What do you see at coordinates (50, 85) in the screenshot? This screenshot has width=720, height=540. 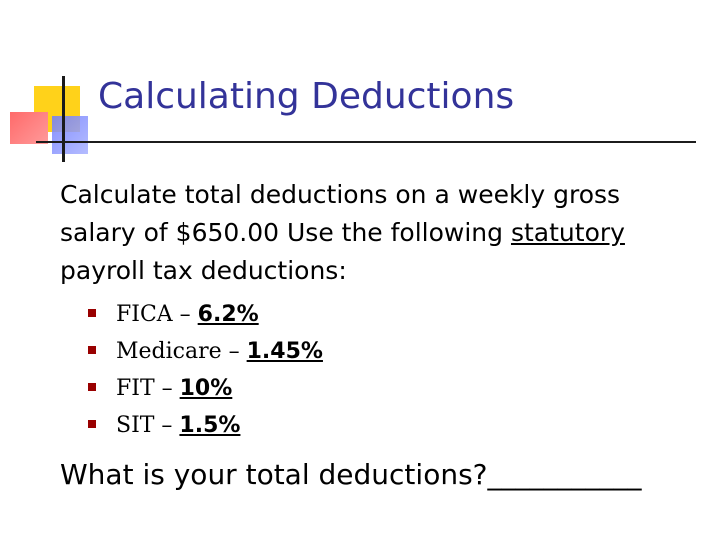 I see `slide-logo-decoration` at bounding box center [50, 85].